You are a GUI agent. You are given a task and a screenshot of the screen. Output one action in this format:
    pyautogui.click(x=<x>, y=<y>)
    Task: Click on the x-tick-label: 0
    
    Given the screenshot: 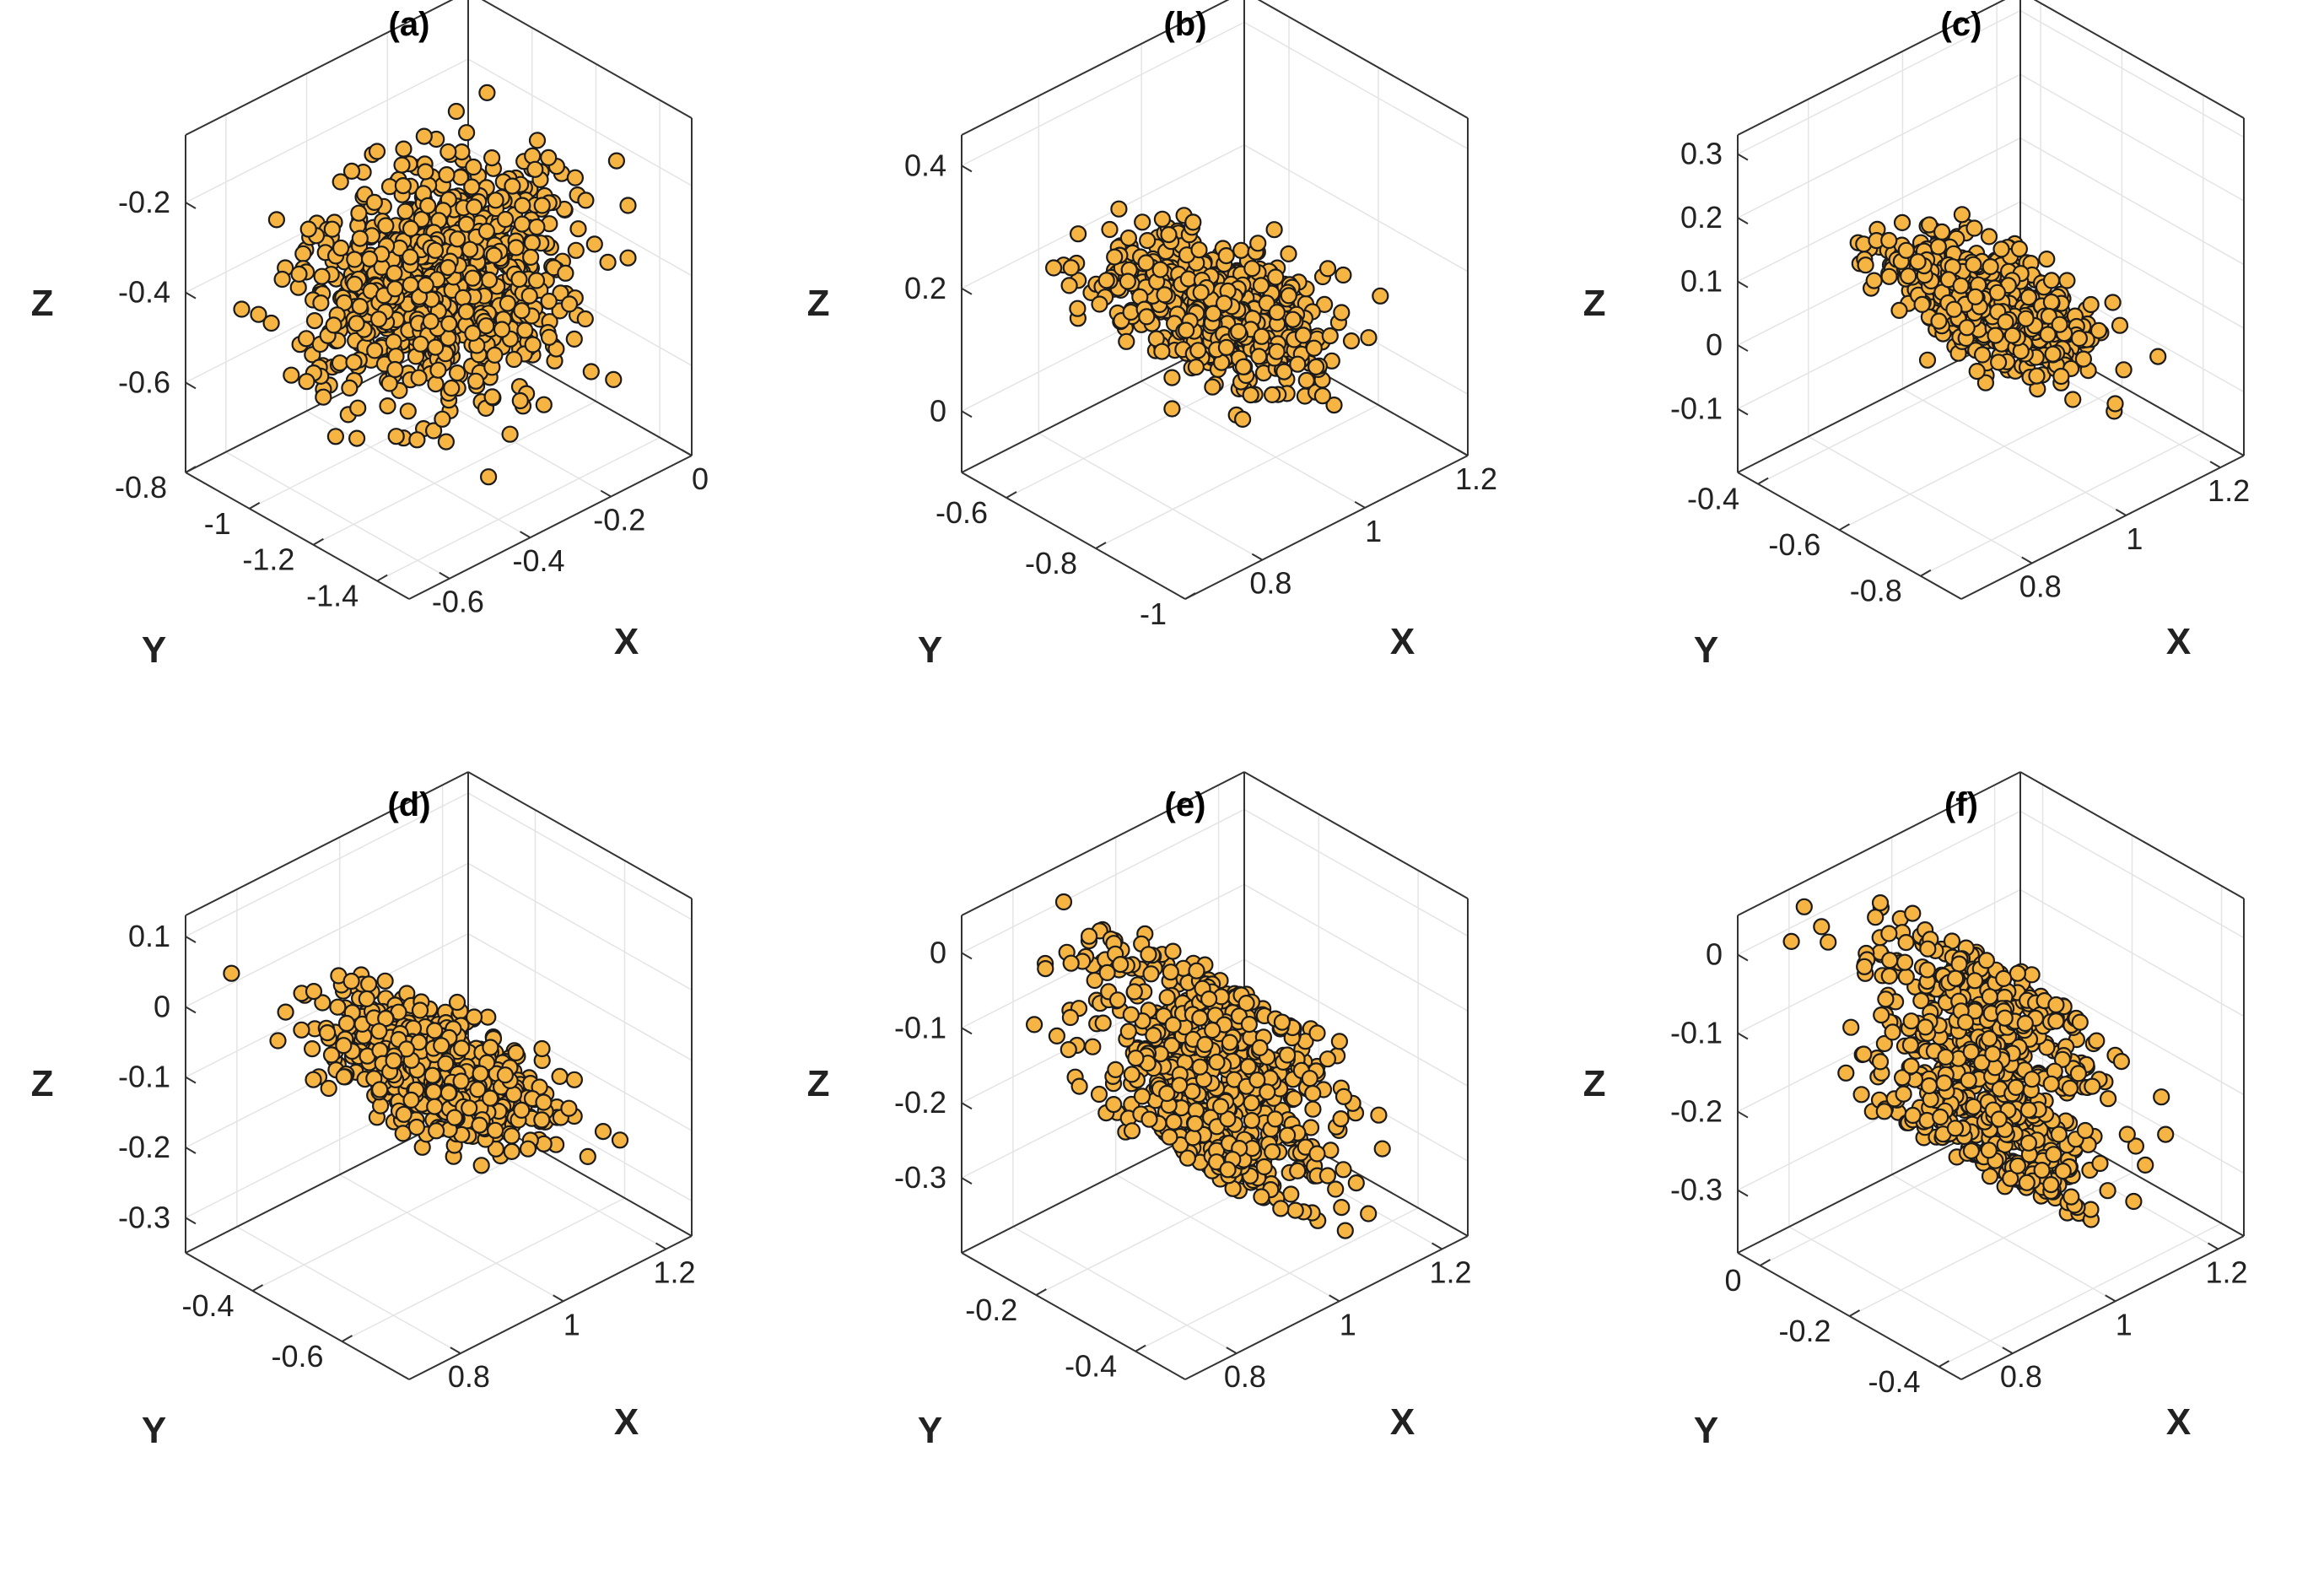 What is the action you would take?
    pyautogui.click(x=700, y=478)
    